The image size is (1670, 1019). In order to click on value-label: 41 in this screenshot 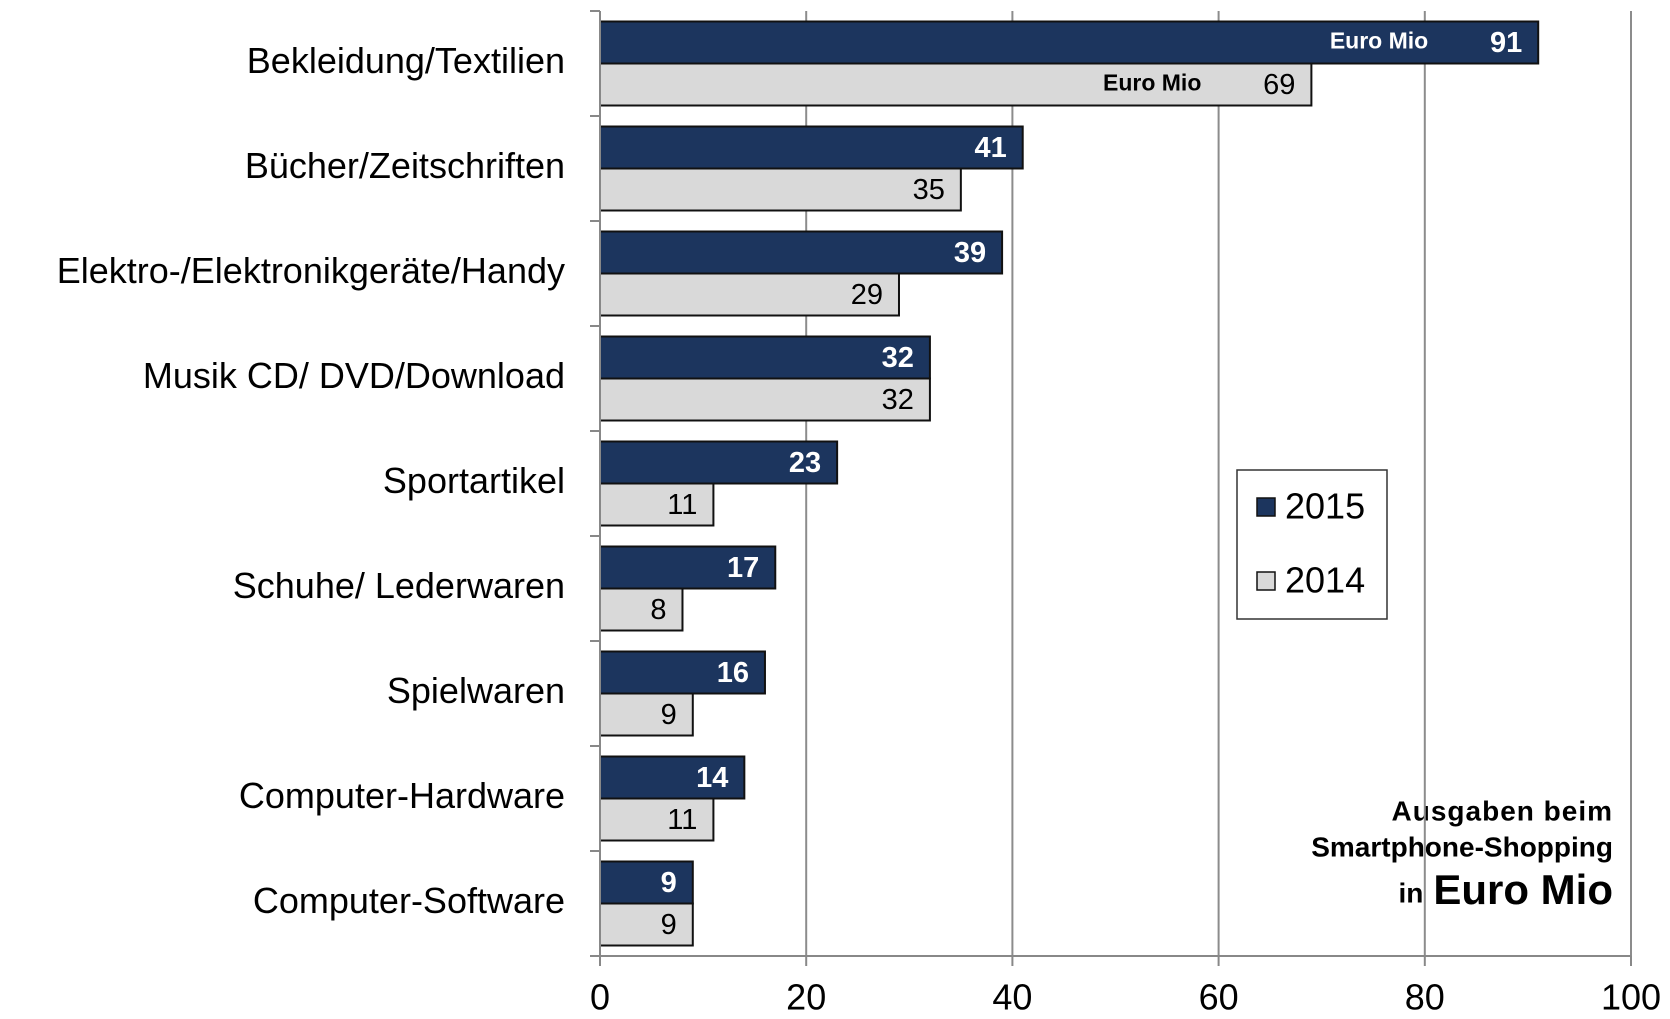, I will do `click(990, 148)`.